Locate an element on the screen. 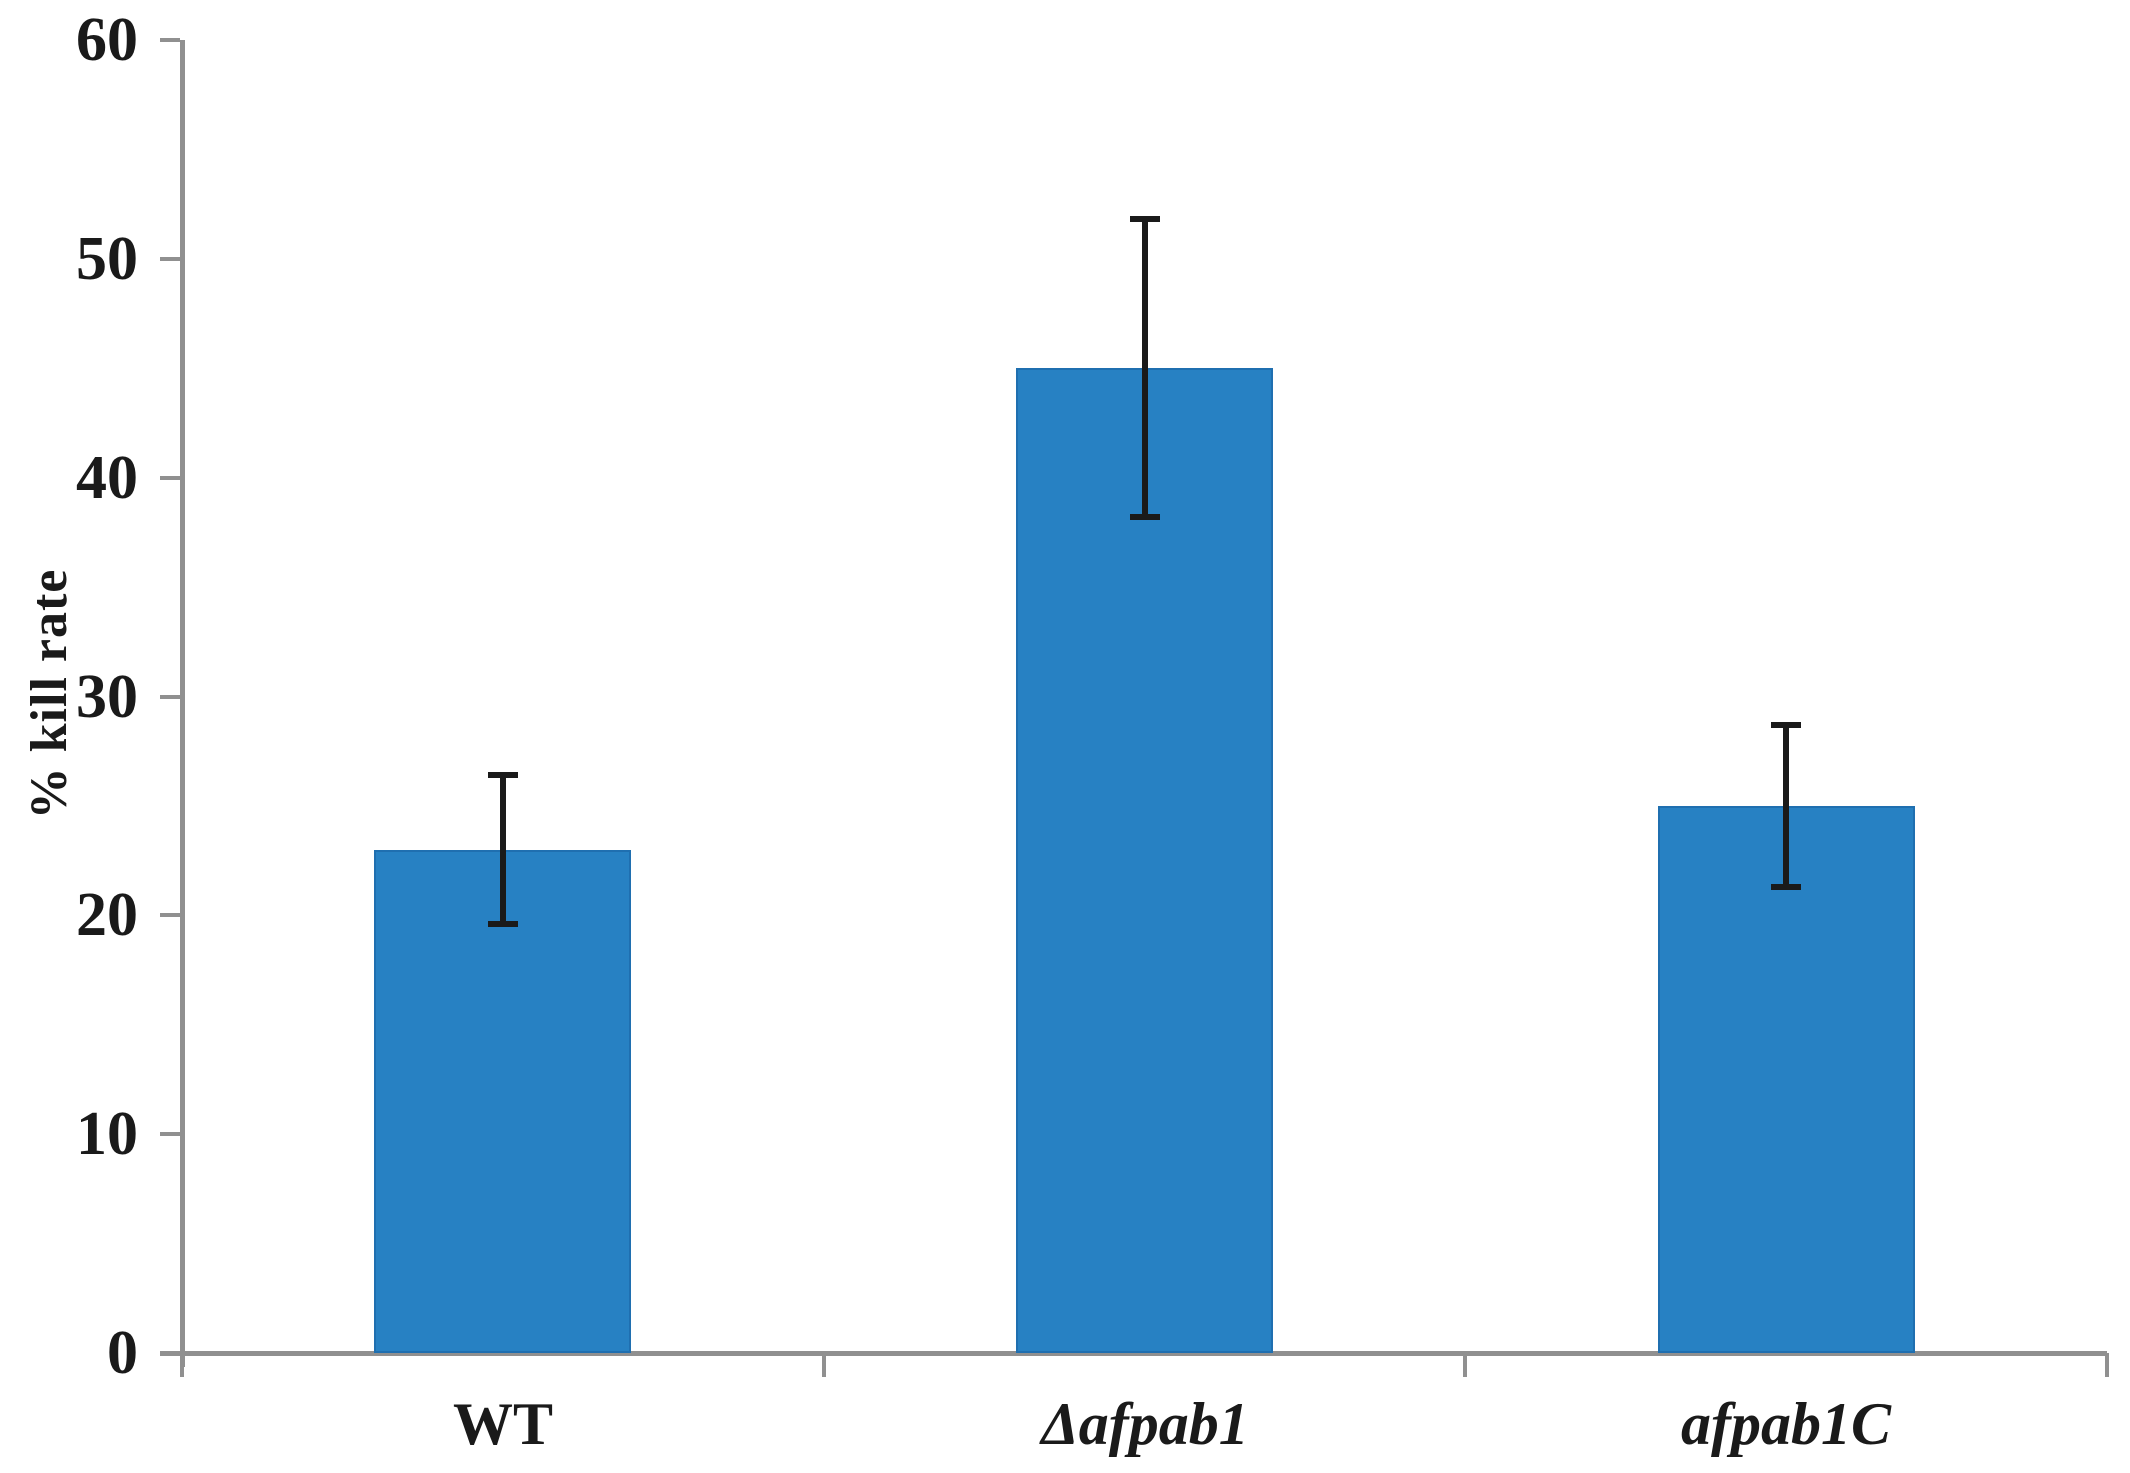 The width and height of the screenshot is (2130, 1473). x-axis-line is located at coordinates (1133, 1353).